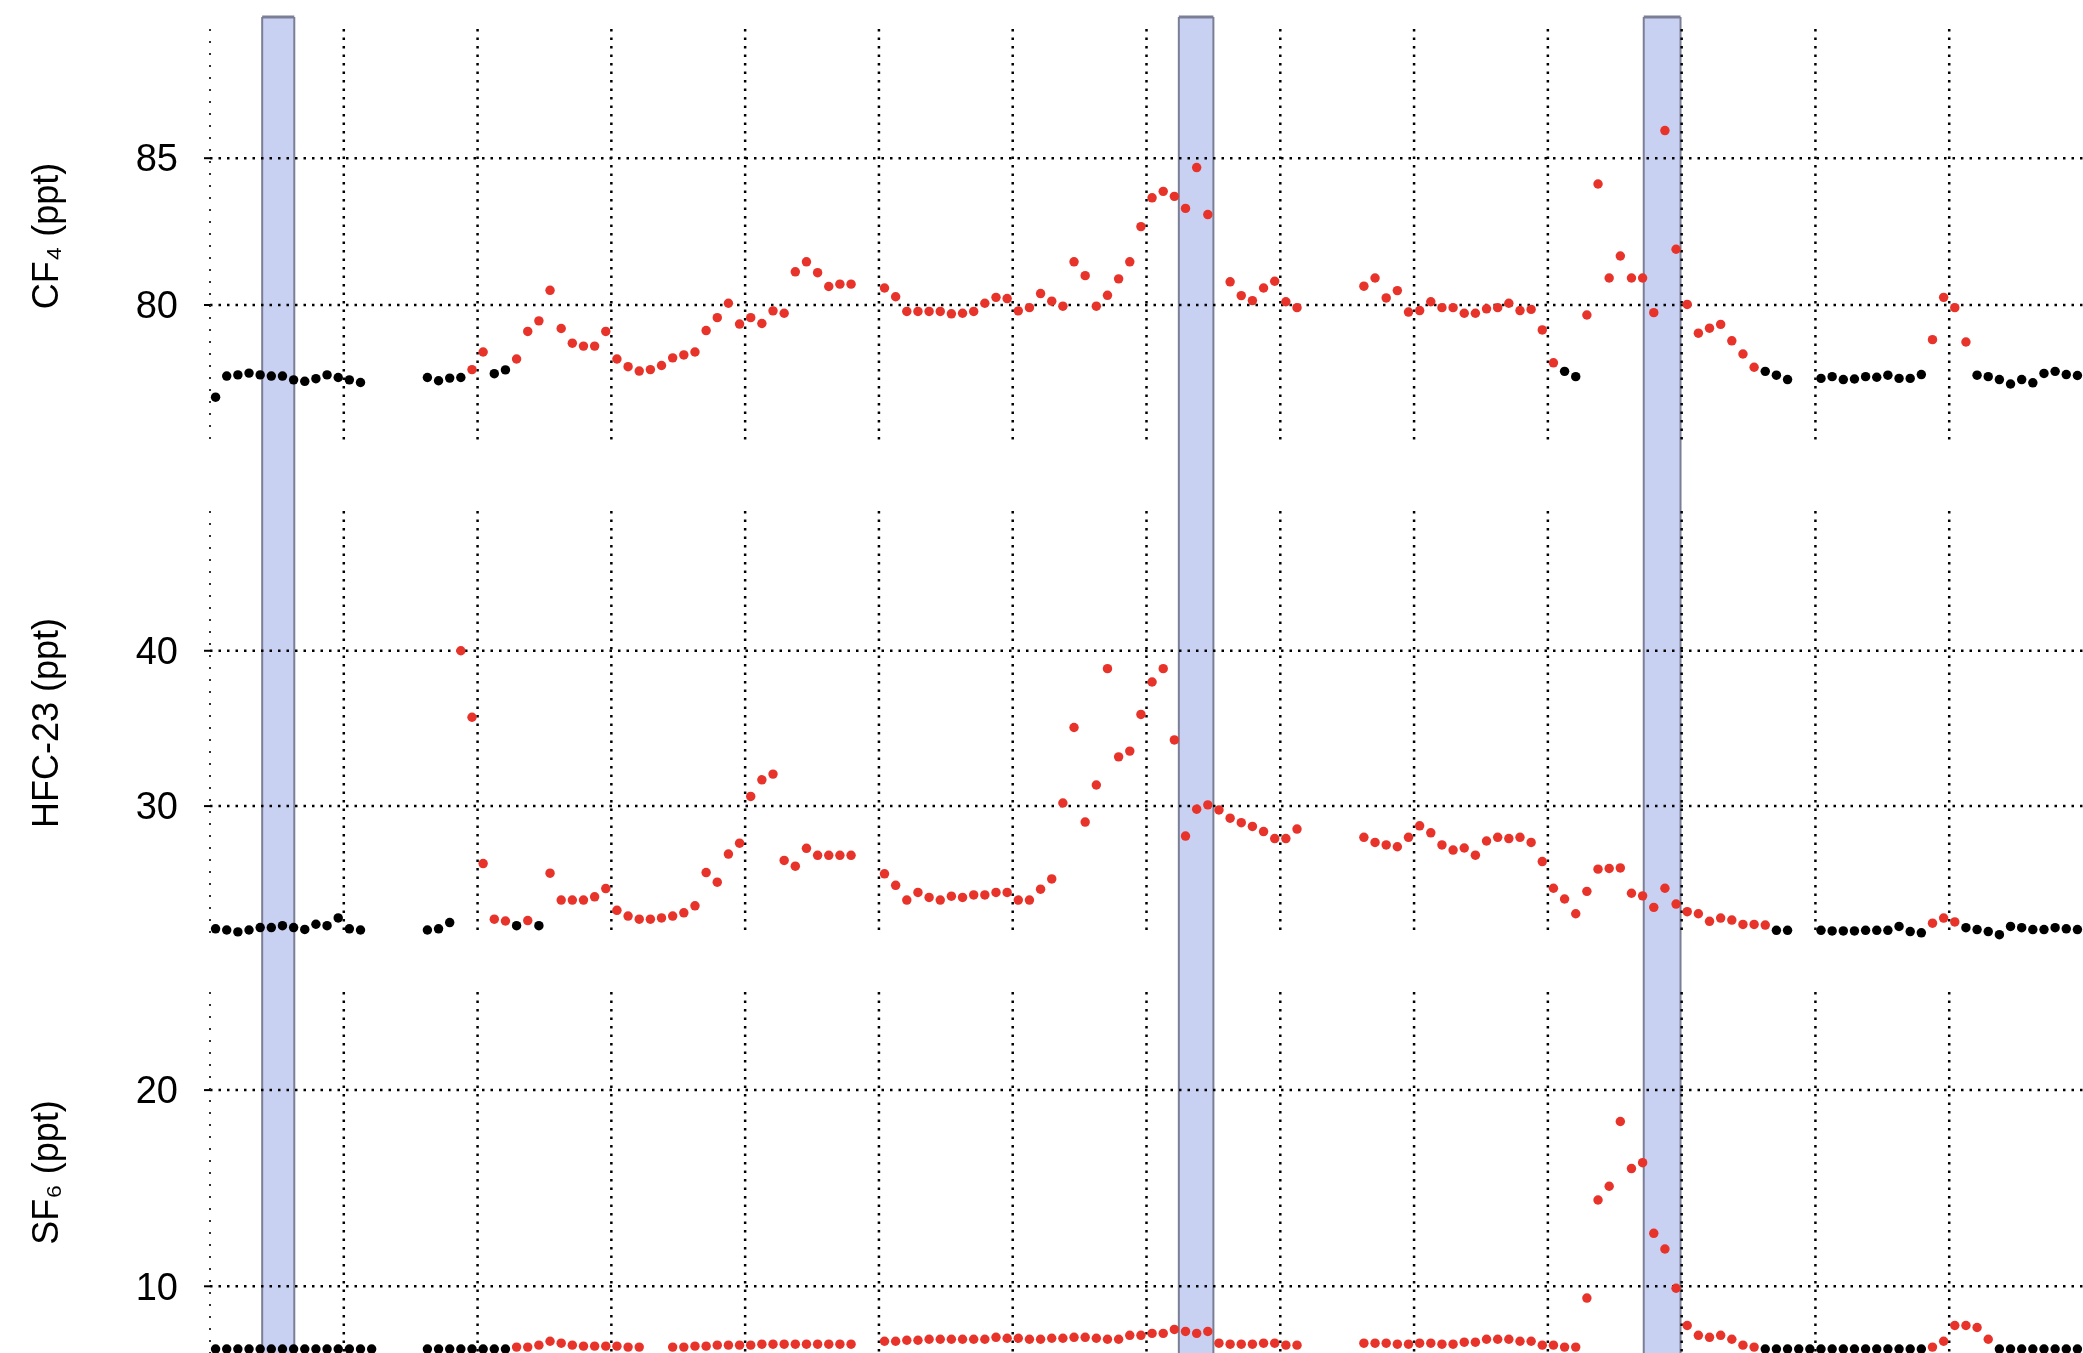 This screenshot has height=1353, width=2083. I want to click on y-axis-title: HFC-23 (ppt), so click(45, 723).